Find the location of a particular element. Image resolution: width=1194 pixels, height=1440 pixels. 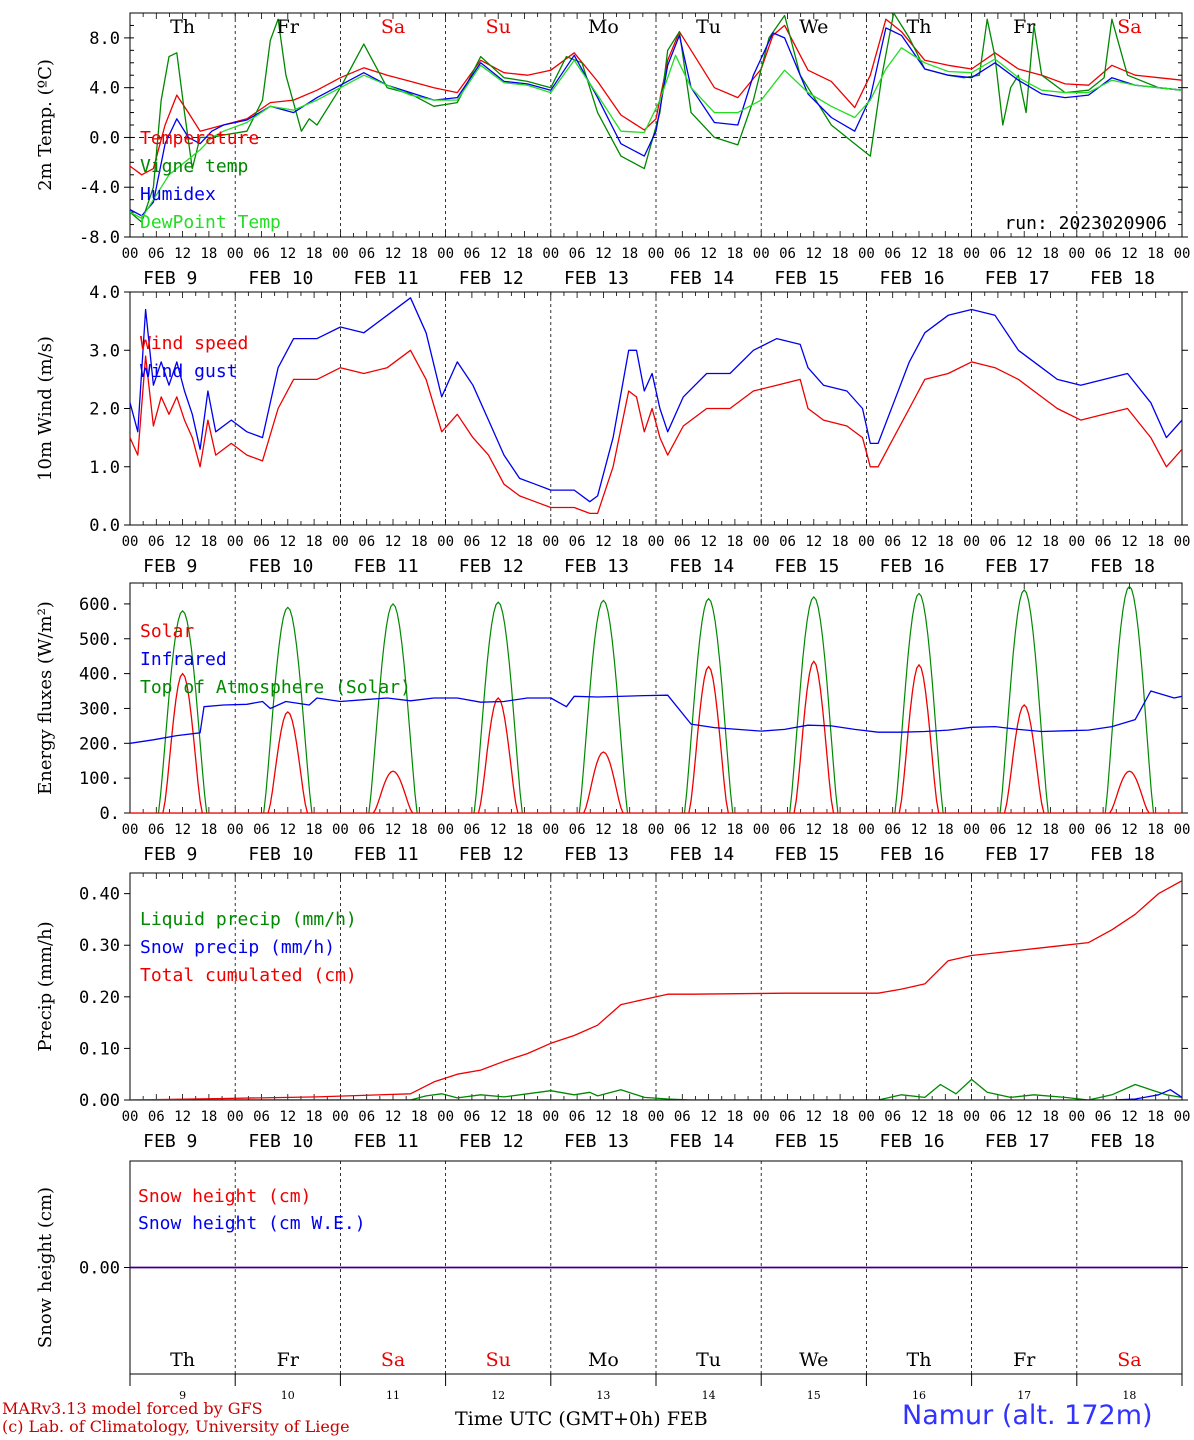

legend-entry: Snow height (cm W.E.) is located at coordinates (252, 1223).